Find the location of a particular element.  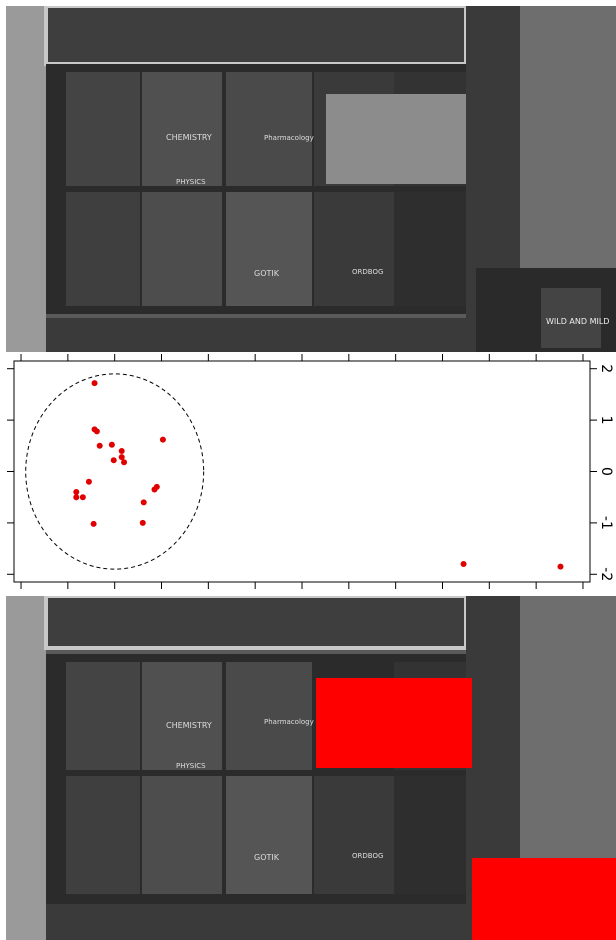

y-tick-label-4: -2 is located at coordinates (606, 574).